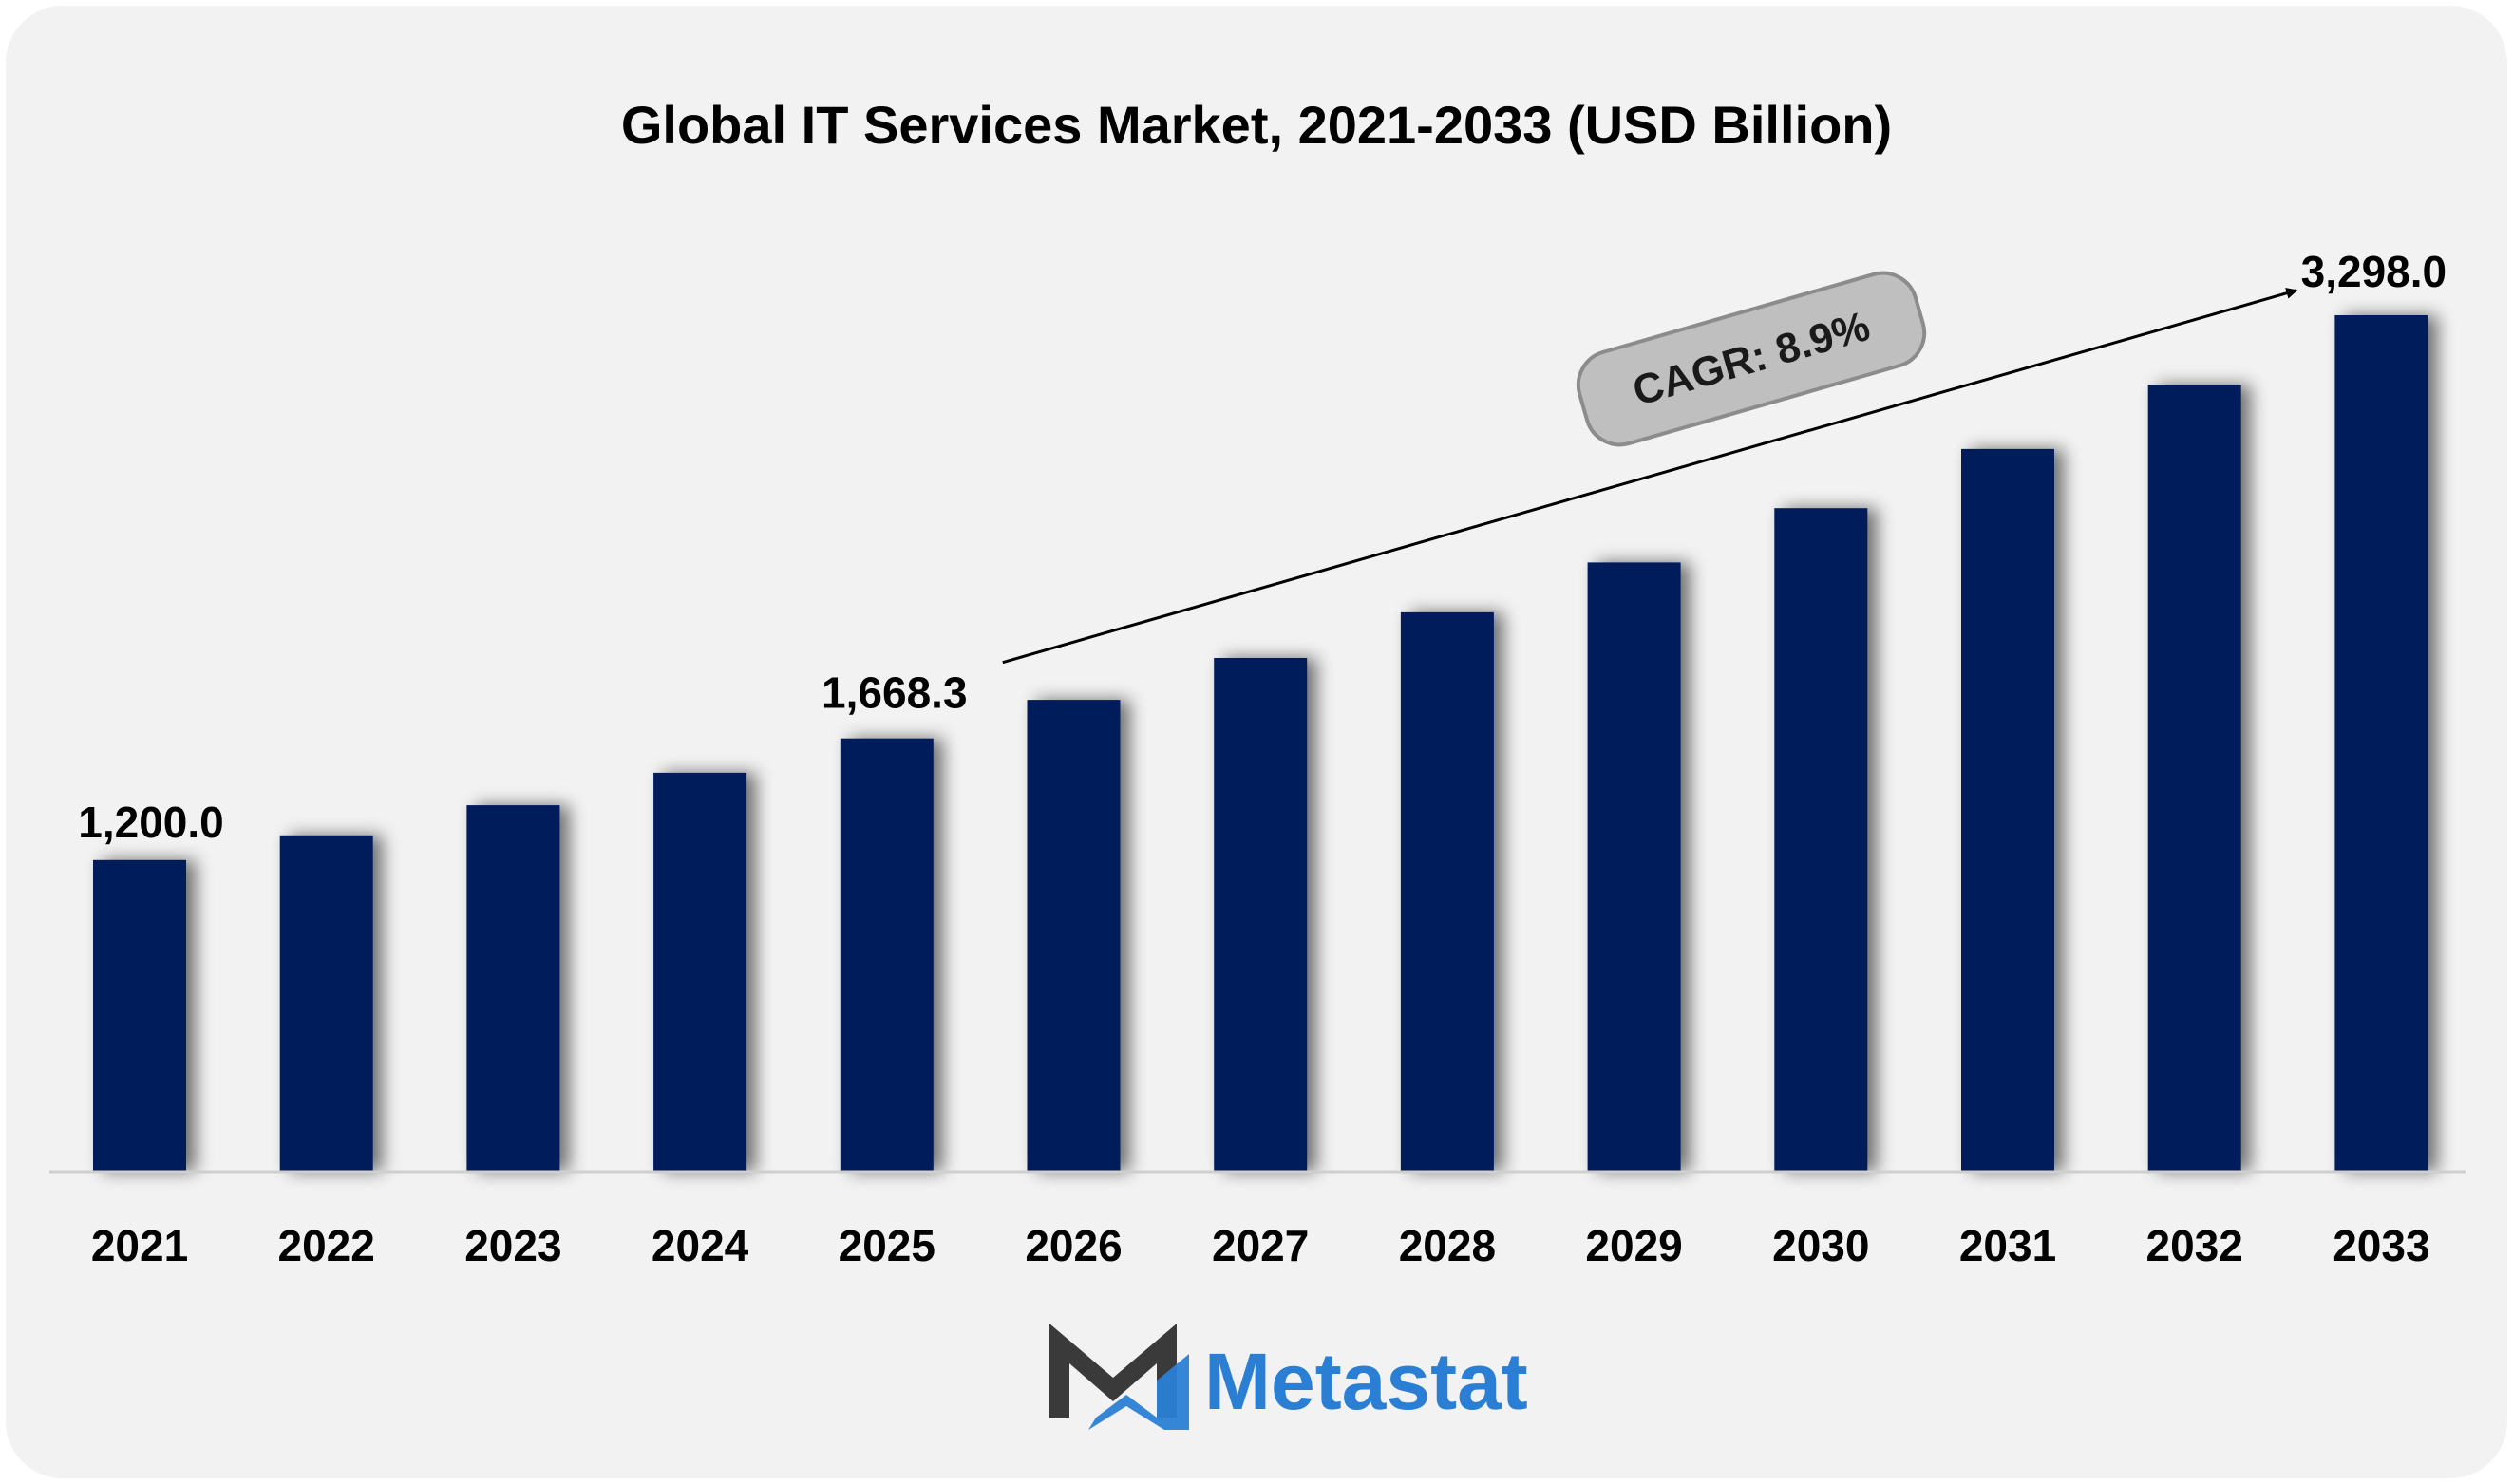  I want to click on data-label-2025: 1,668.3, so click(895, 693).